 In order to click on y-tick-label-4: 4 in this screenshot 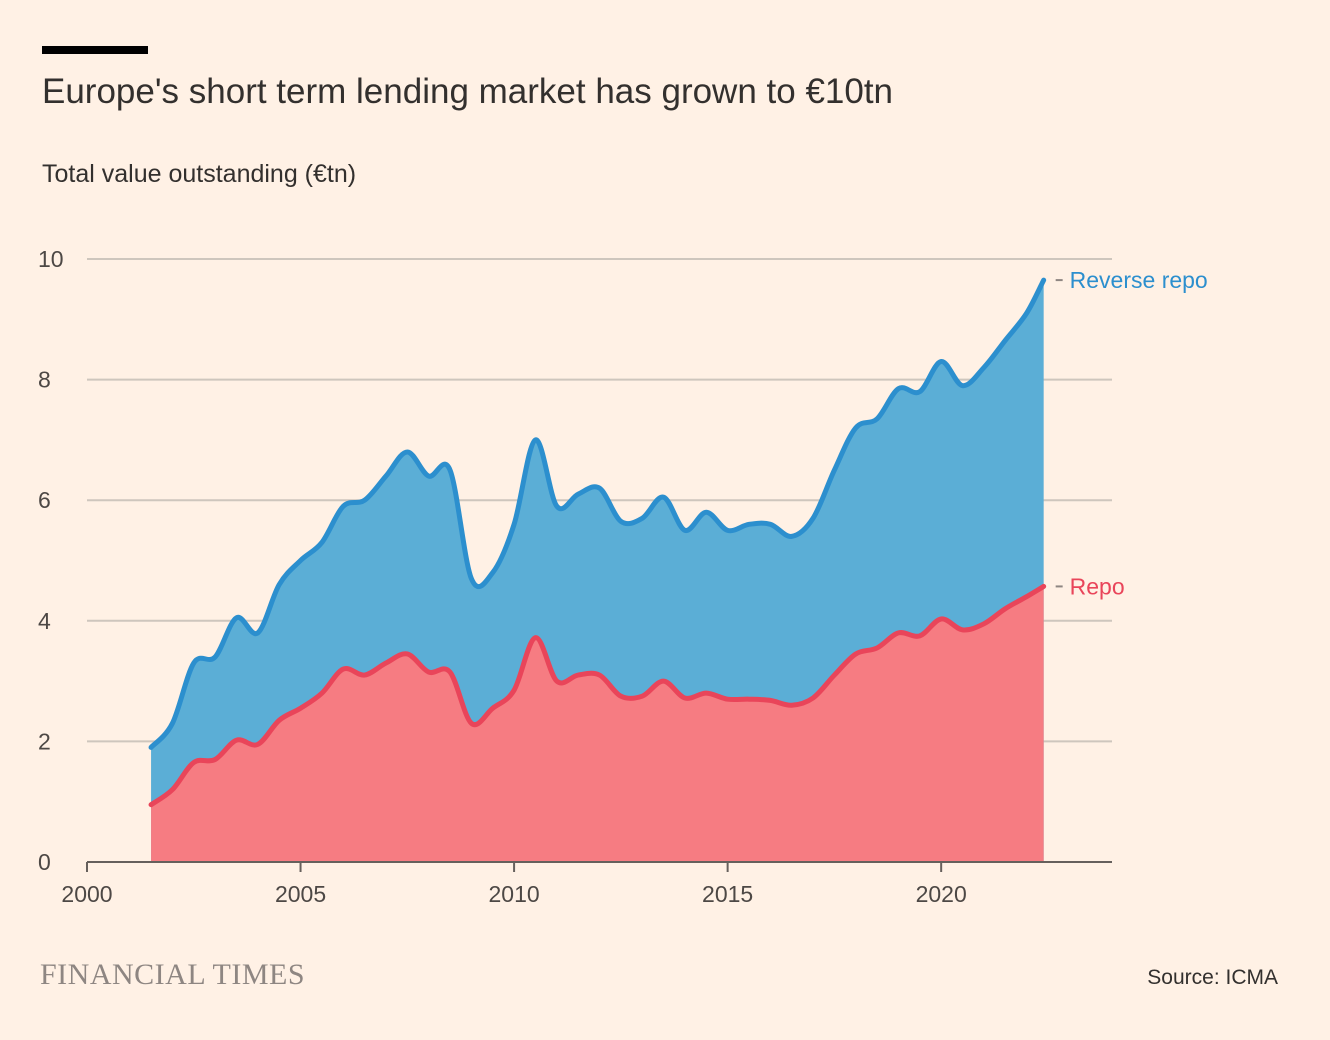, I will do `click(44, 621)`.